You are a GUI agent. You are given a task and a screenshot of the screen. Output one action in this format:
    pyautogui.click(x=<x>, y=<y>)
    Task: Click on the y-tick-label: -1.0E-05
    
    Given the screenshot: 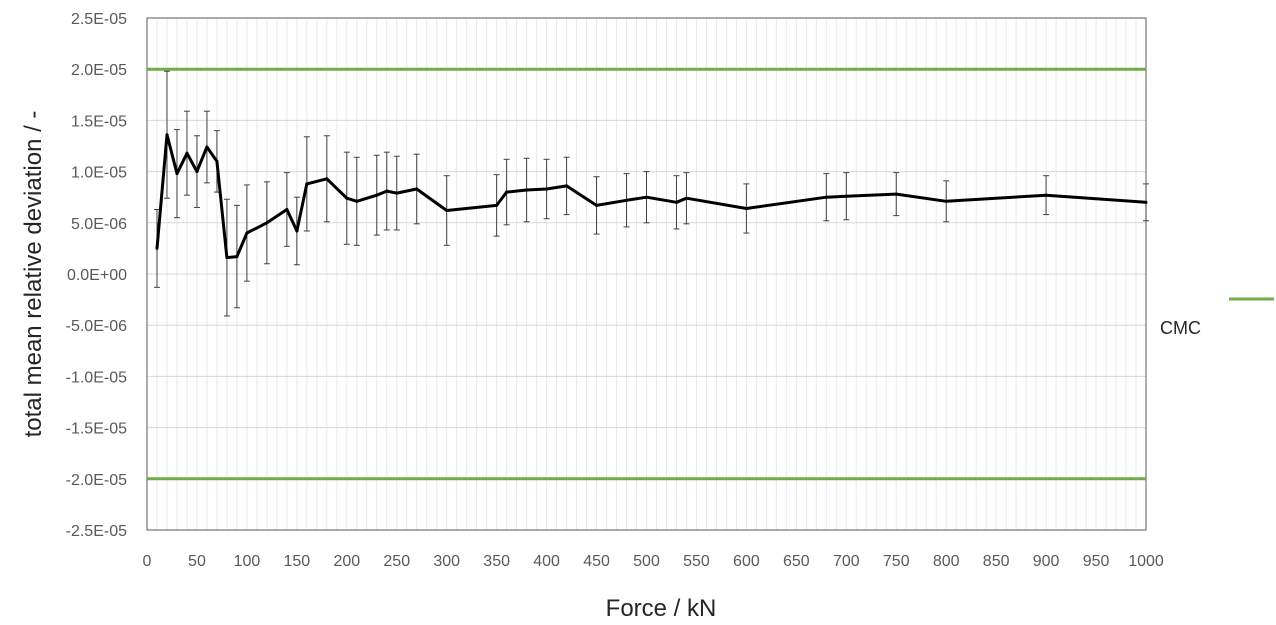 What is the action you would take?
    pyautogui.click(x=96, y=377)
    